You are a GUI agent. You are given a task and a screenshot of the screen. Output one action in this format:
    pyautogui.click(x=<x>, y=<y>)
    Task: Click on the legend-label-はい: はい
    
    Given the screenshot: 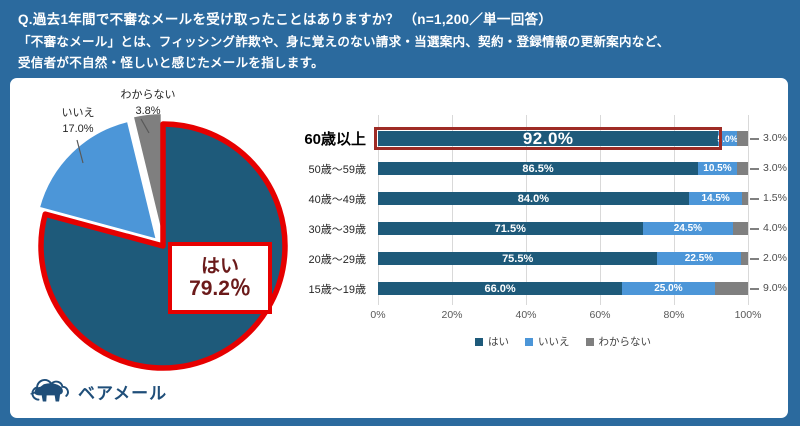 What is the action you would take?
    pyautogui.click(x=498, y=342)
    